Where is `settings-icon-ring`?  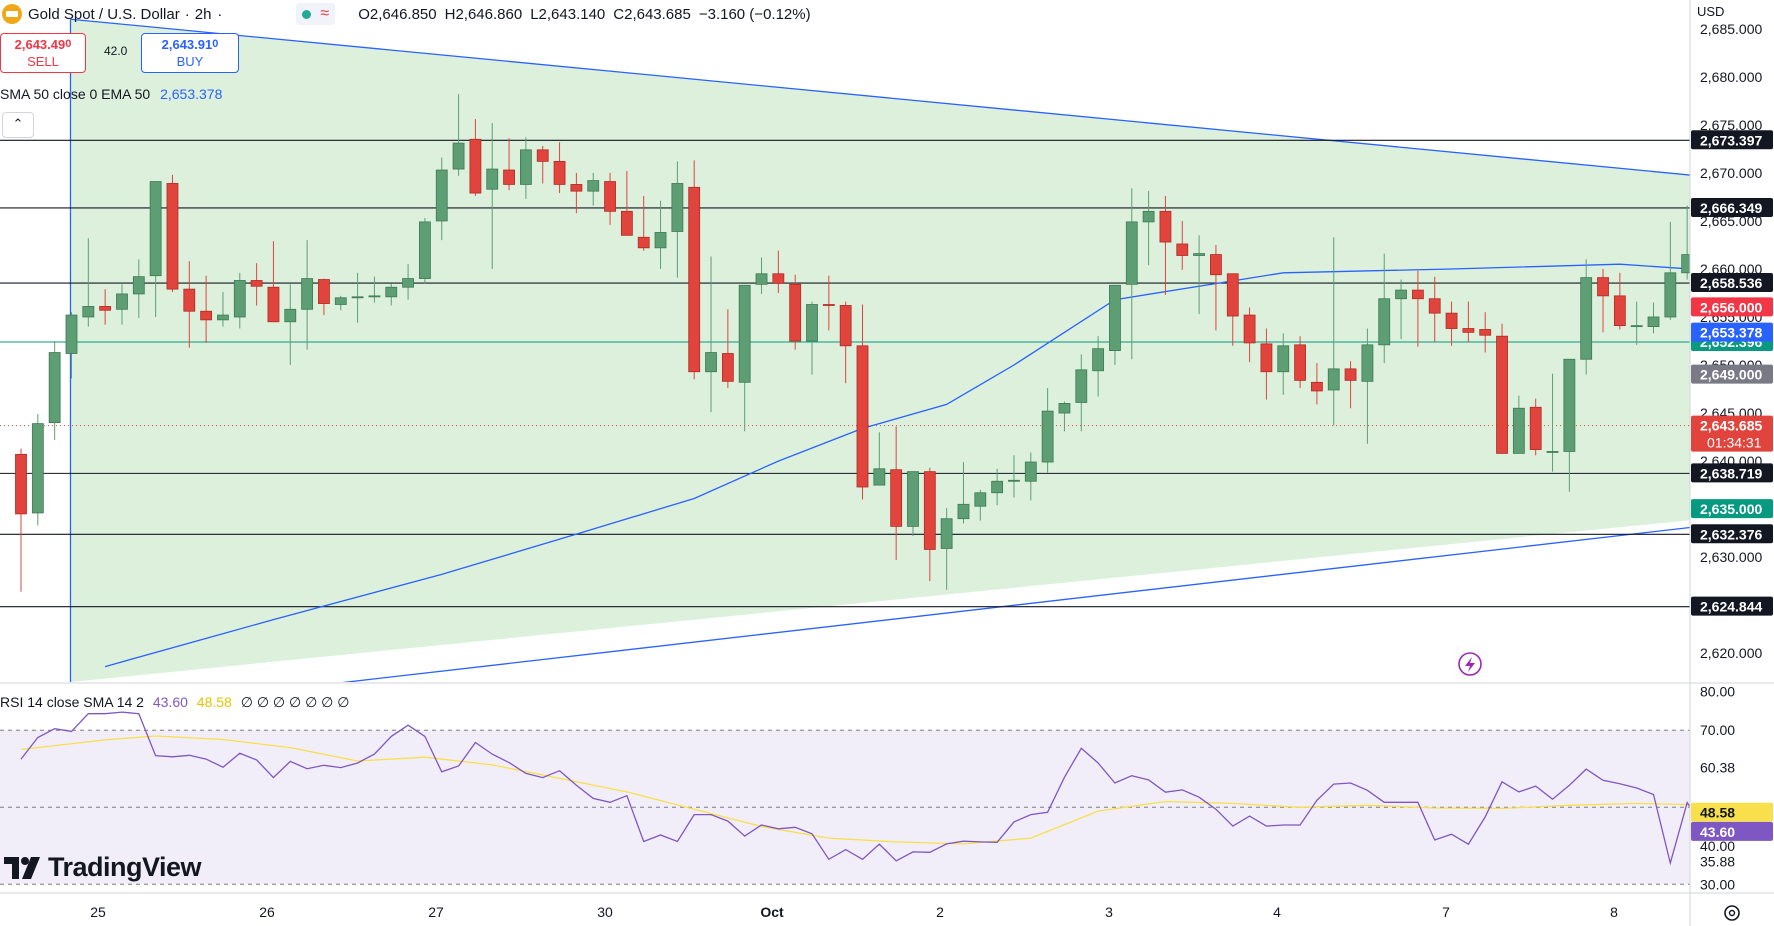 settings-icon-ring is located at coordinates (1732, 913).